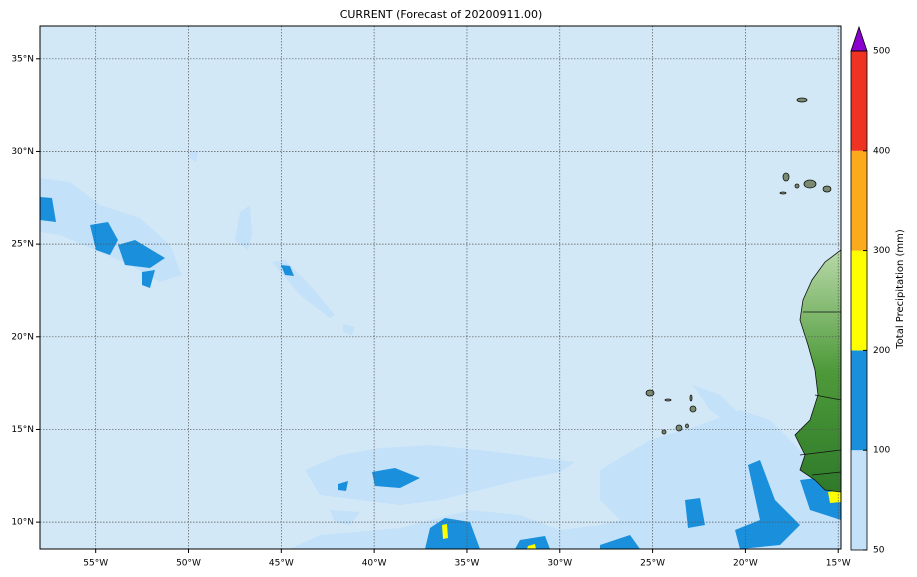 The width and height of the screenshot is (917, 577). What do you see at coordinates (820, 393) in the screenshot?
I see `border` at bounding box center [820, 393].